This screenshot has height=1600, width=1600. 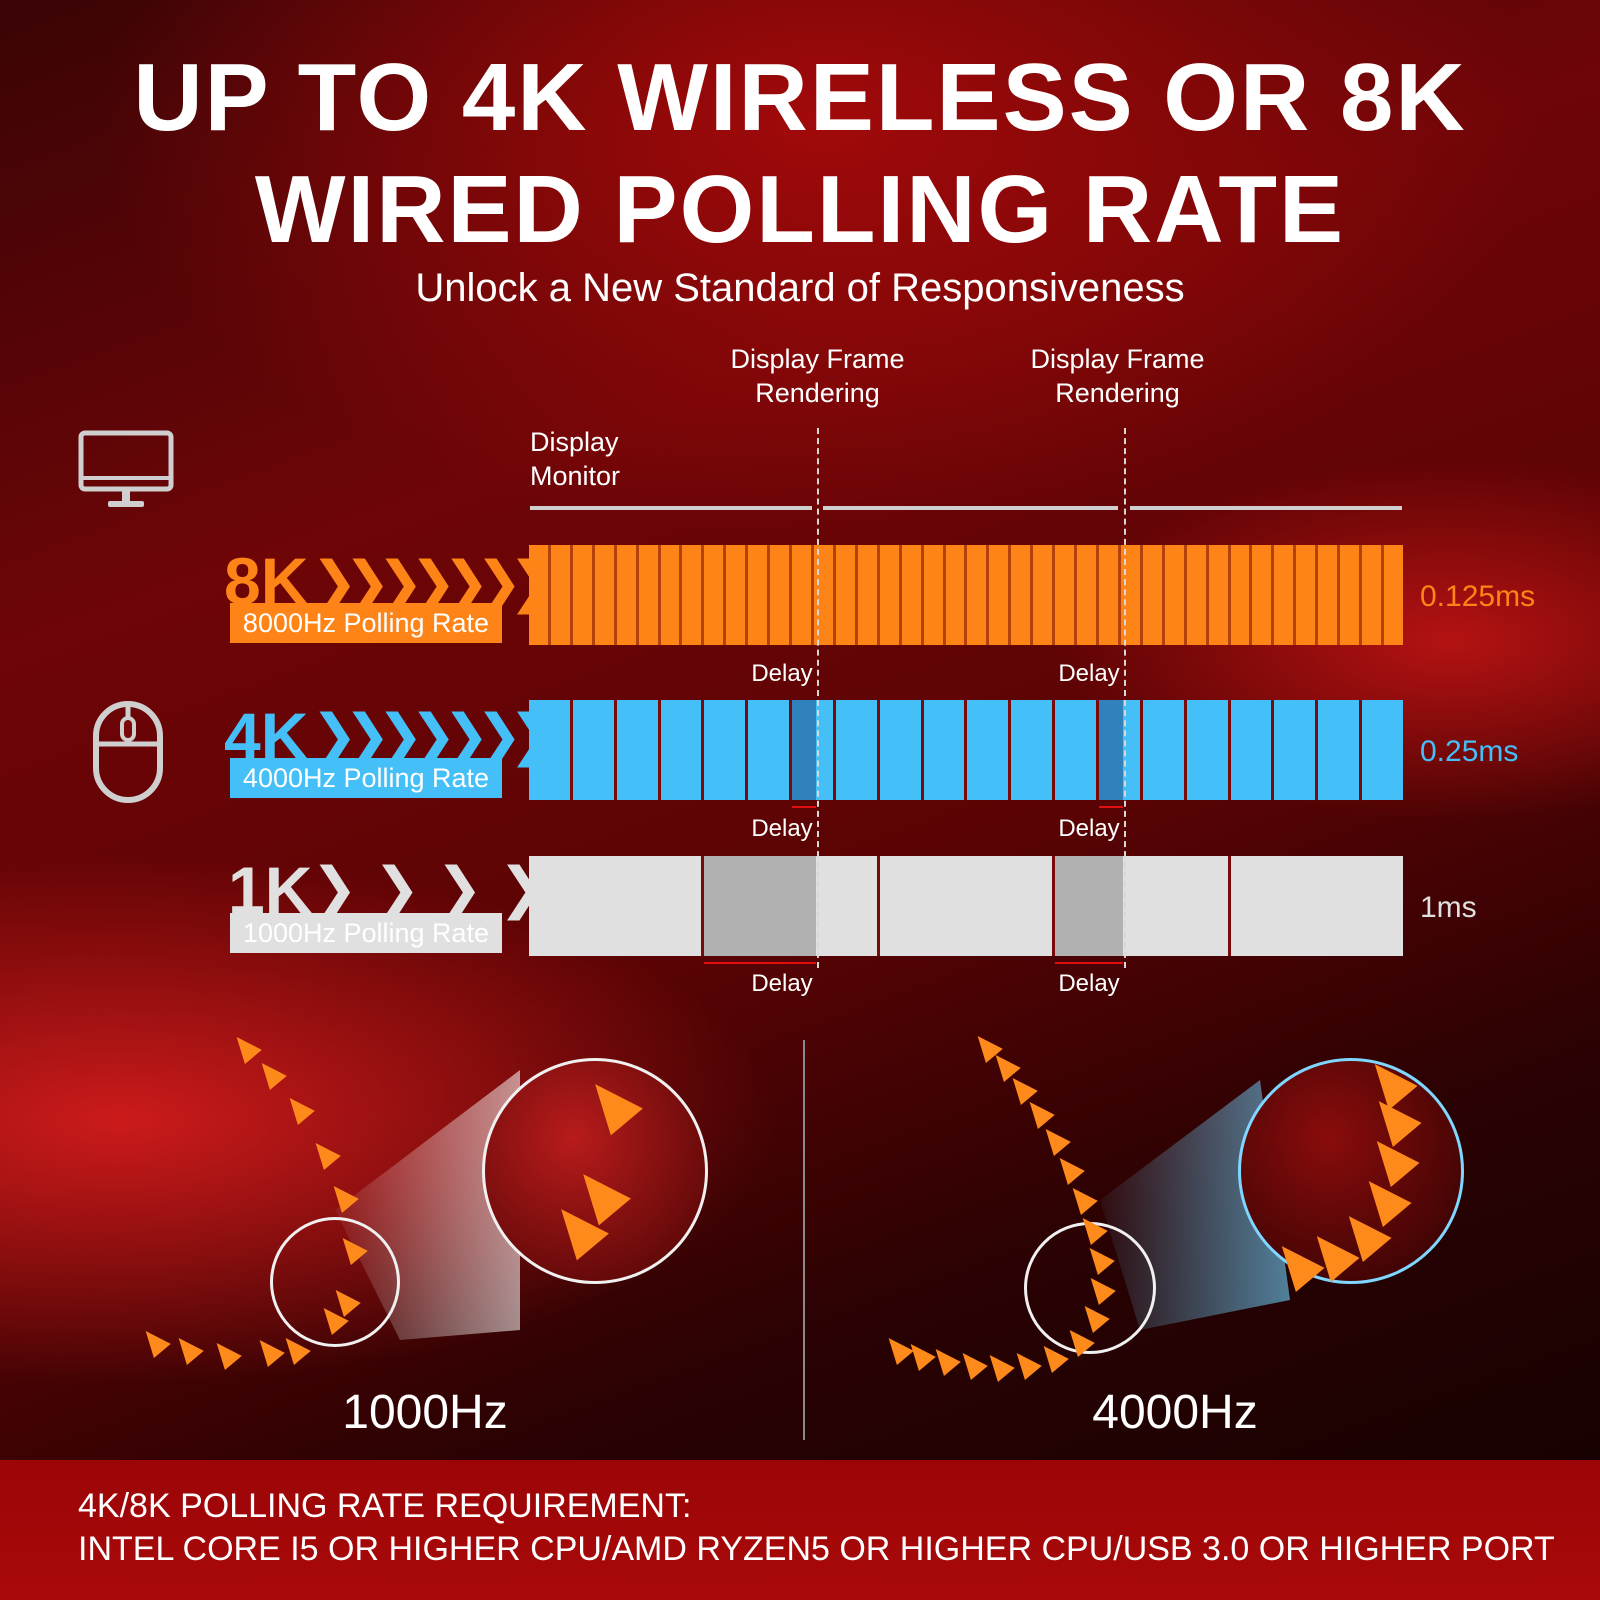 What do you see at coordinates (1117, 376) in the screenshot?
I see `frame-label-2: Display Frame Rendering` at bounding box center [1117, 376].